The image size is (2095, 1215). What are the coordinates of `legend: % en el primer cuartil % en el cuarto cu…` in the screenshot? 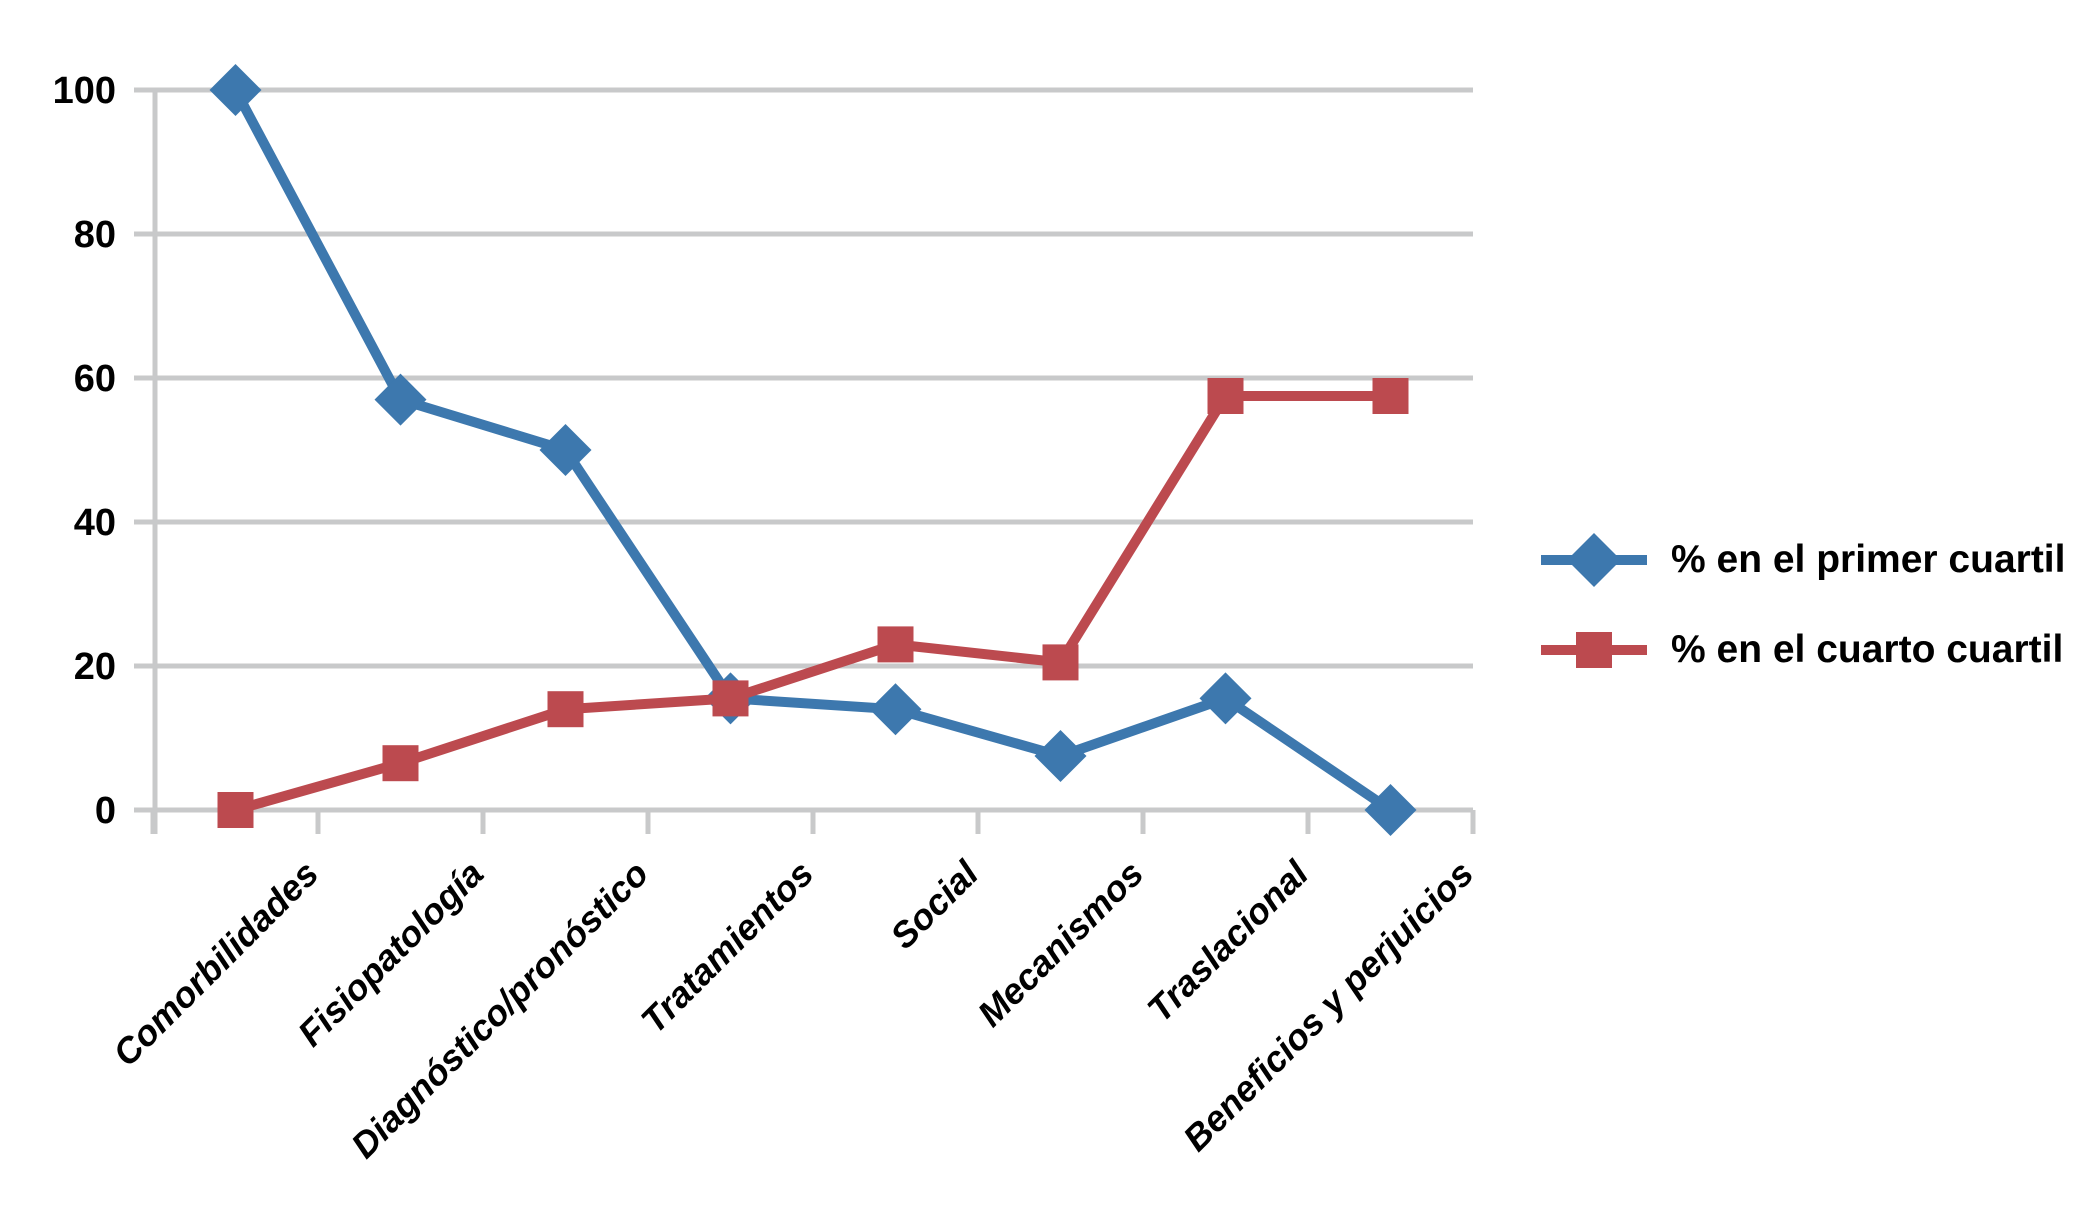 It's located at (1803, 605).